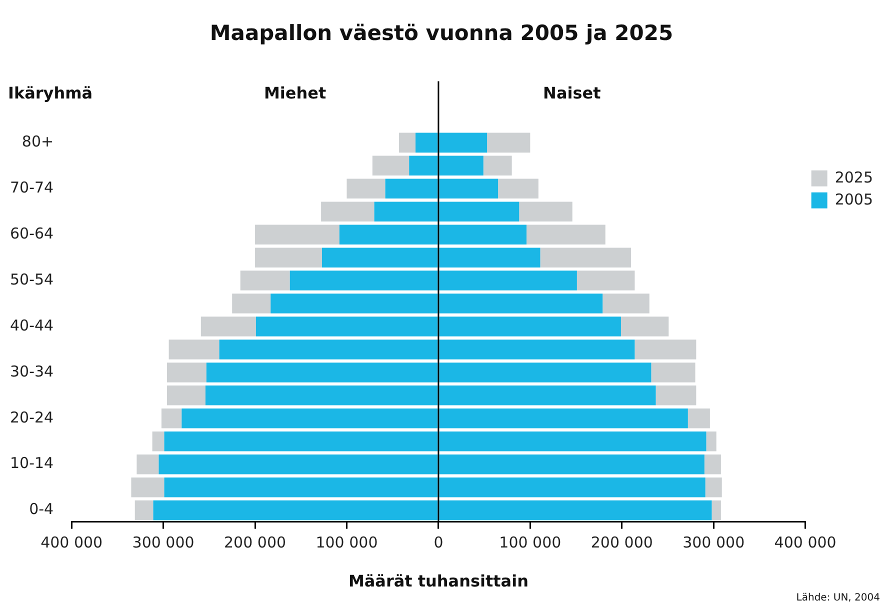  What do you see at coordinates (838, 598) in the screenshot?
I see `text: Lähde: UN, 2004` at bounding box center [838, 598].